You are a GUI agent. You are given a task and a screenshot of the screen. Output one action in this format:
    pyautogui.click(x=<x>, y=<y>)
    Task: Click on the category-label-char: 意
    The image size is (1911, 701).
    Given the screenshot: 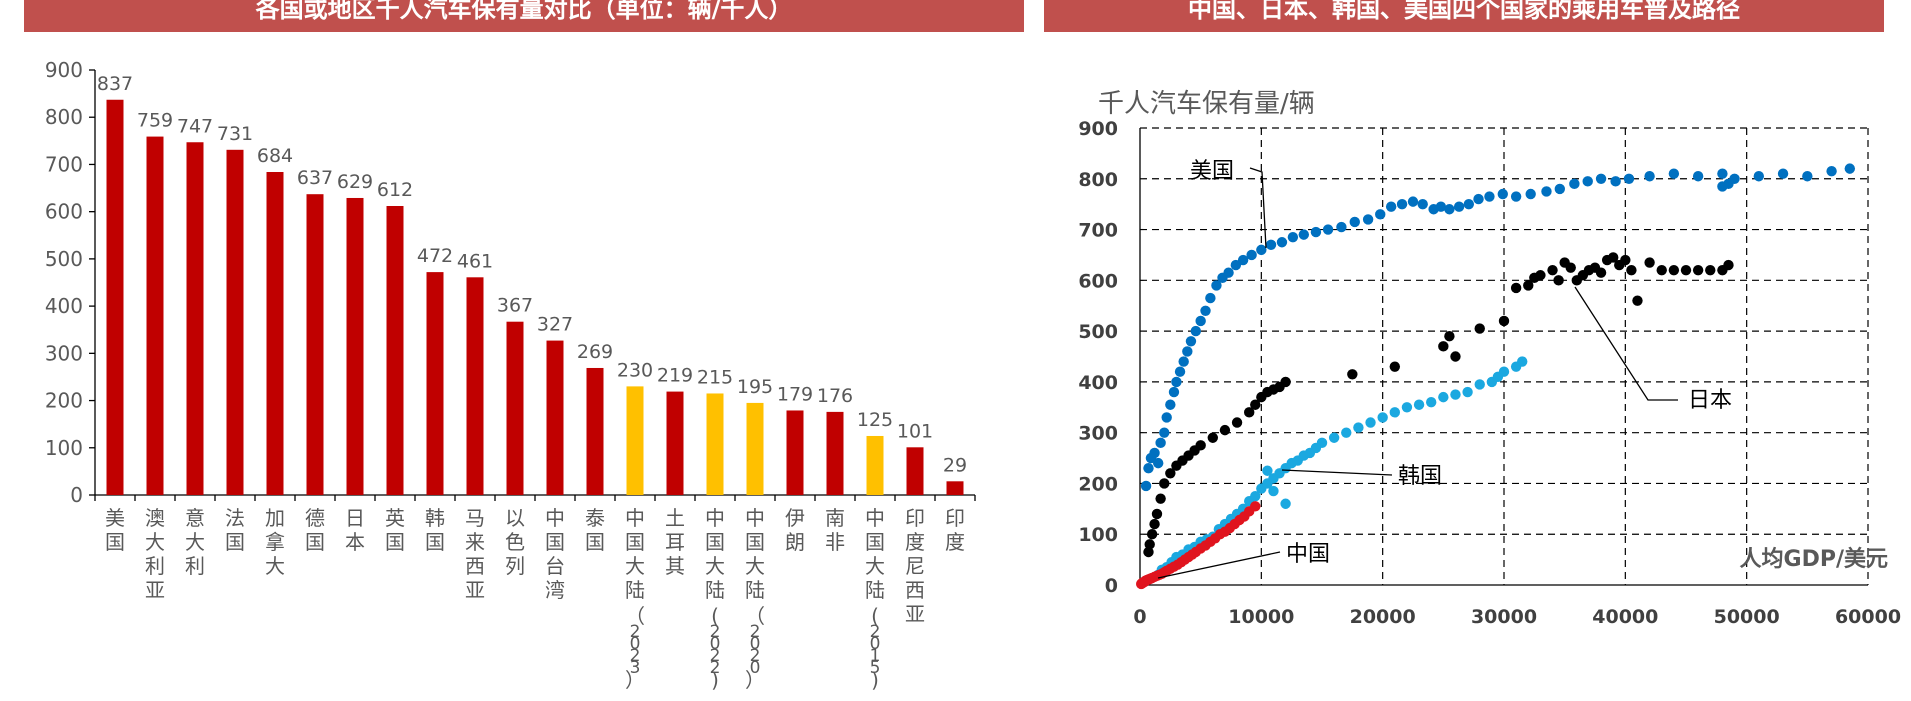 What is the action you would take?
    pyautogui.click(x=195, y=518)
    